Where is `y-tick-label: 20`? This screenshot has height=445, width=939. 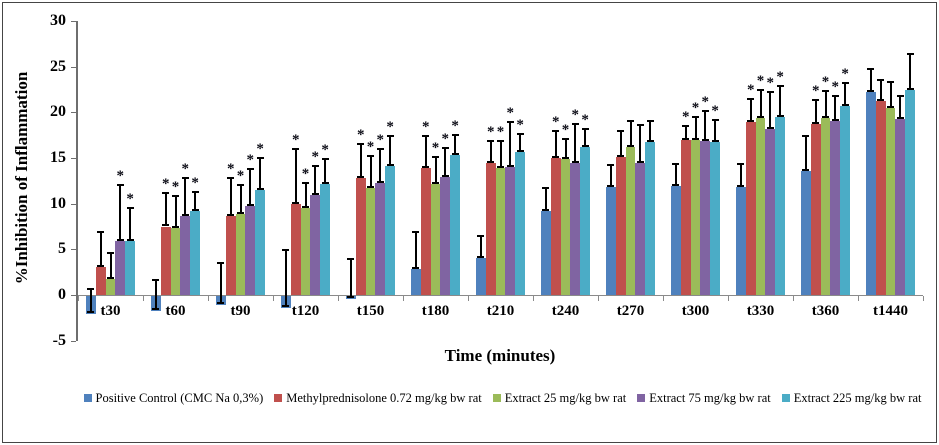 y-tick-label: 20 is located at coordinates (58, 112).